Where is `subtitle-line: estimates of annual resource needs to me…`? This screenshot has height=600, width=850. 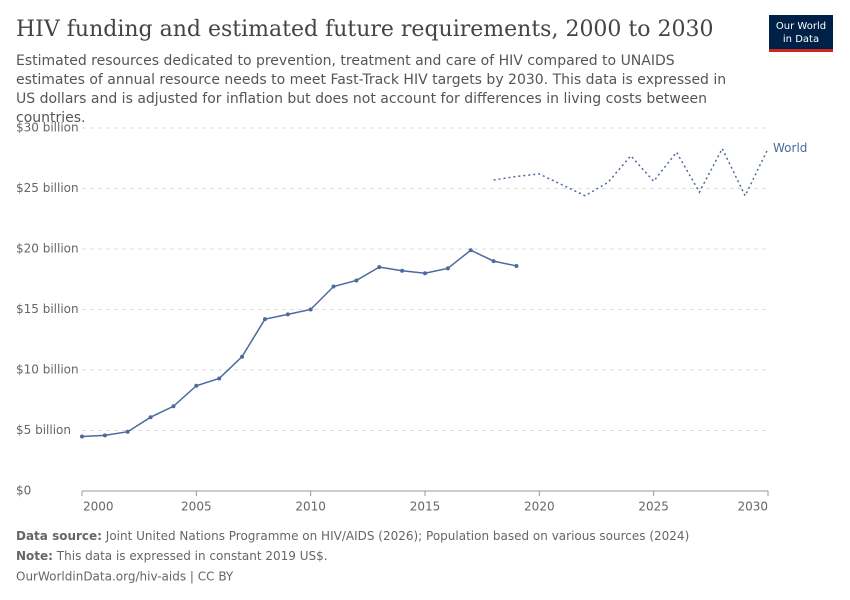 subtitle-line: estimates of annual resource needs to me… is located at coordinates (371, 80).